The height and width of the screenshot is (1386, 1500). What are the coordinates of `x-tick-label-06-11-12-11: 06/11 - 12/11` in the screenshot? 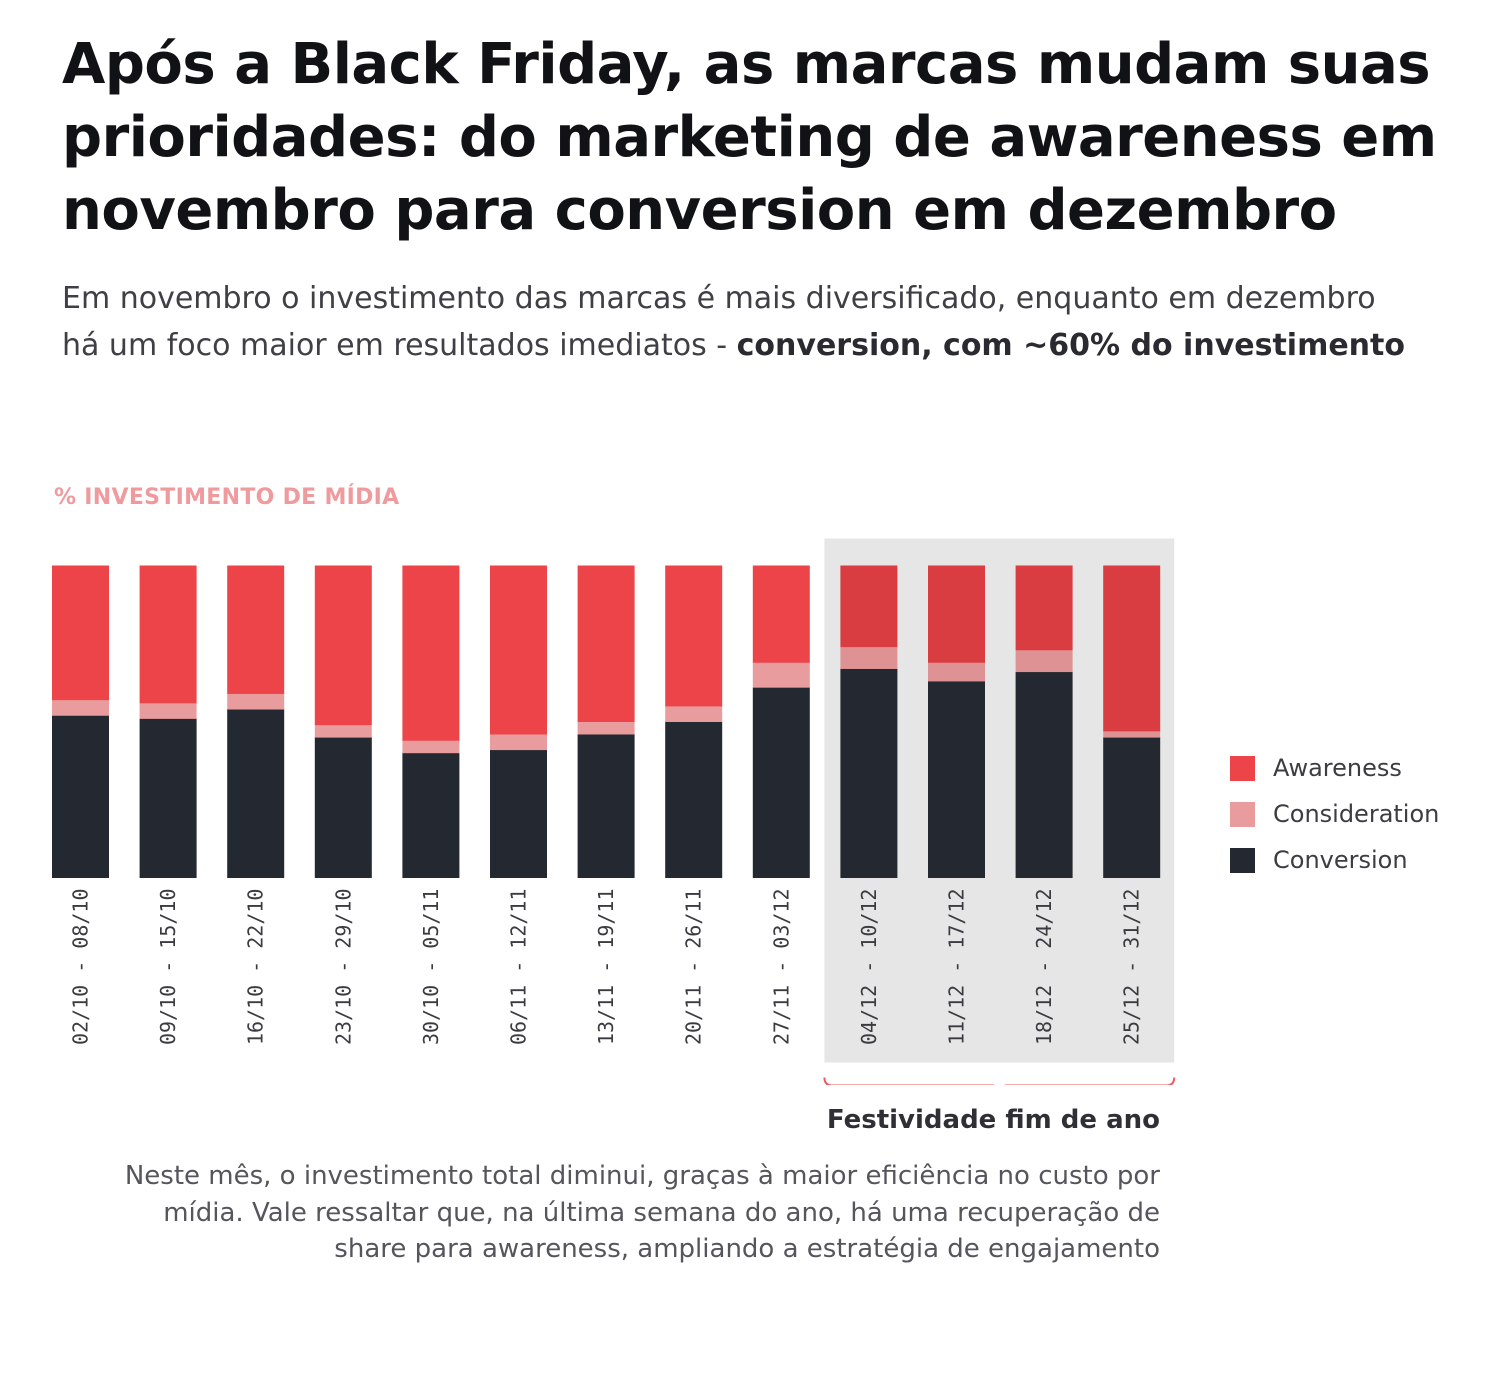 It's located at (519, 967).